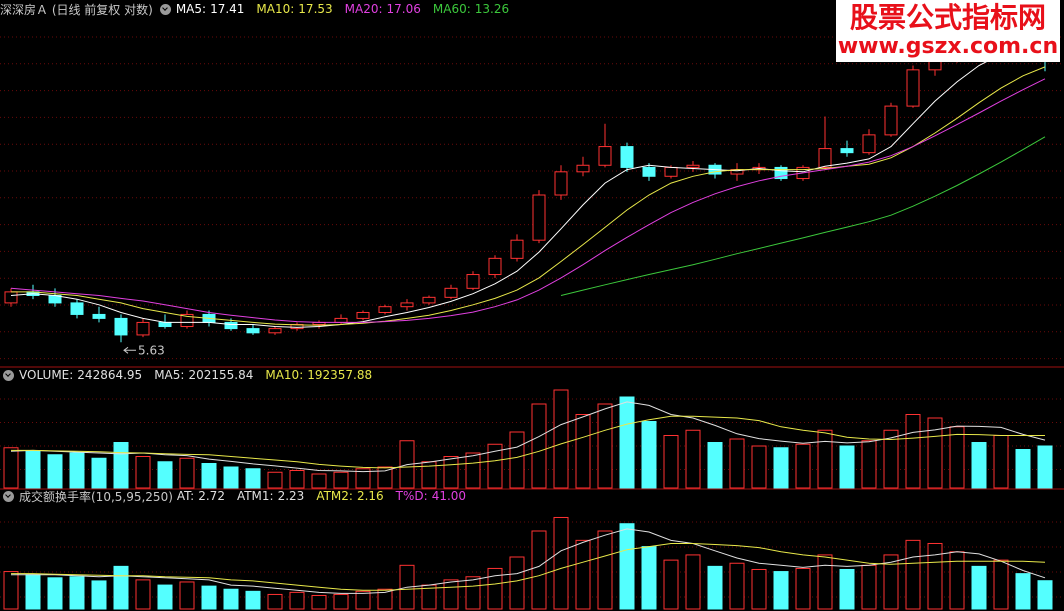  Describe the element at coordinates (284, 375) in the screenshot. I see `legend-name: MA10:` at that location.